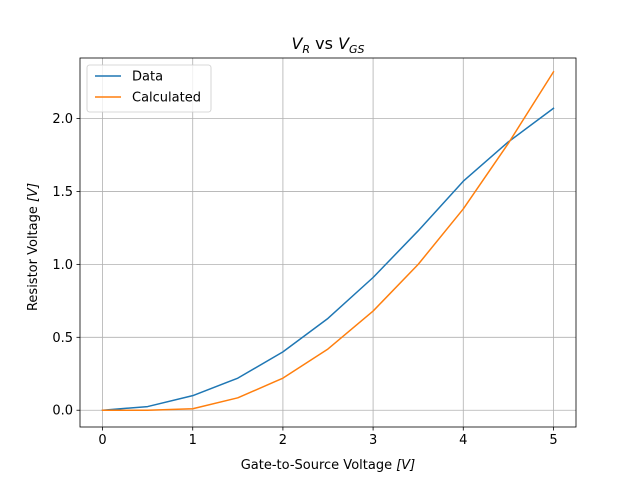 The image size is (640, 480). I want to click on y-tick-label-1: 0.5, so click(62, 338).